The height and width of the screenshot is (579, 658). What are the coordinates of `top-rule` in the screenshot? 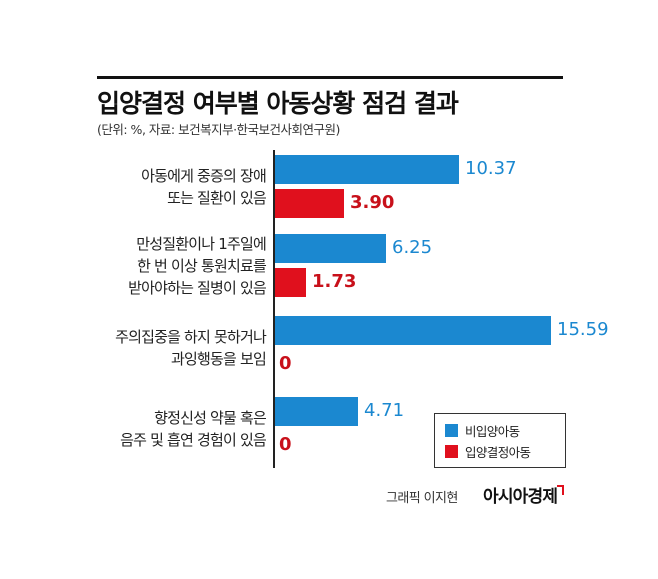 It's located at (330, 77).